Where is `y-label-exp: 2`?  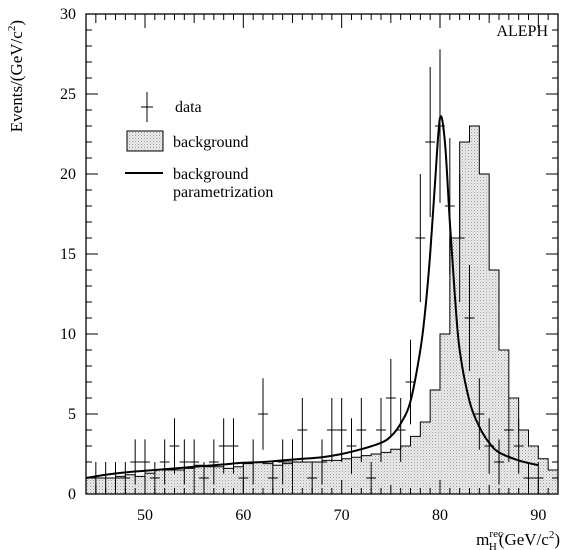
y-label-exp: 2 is located at coordinates (12, 29).